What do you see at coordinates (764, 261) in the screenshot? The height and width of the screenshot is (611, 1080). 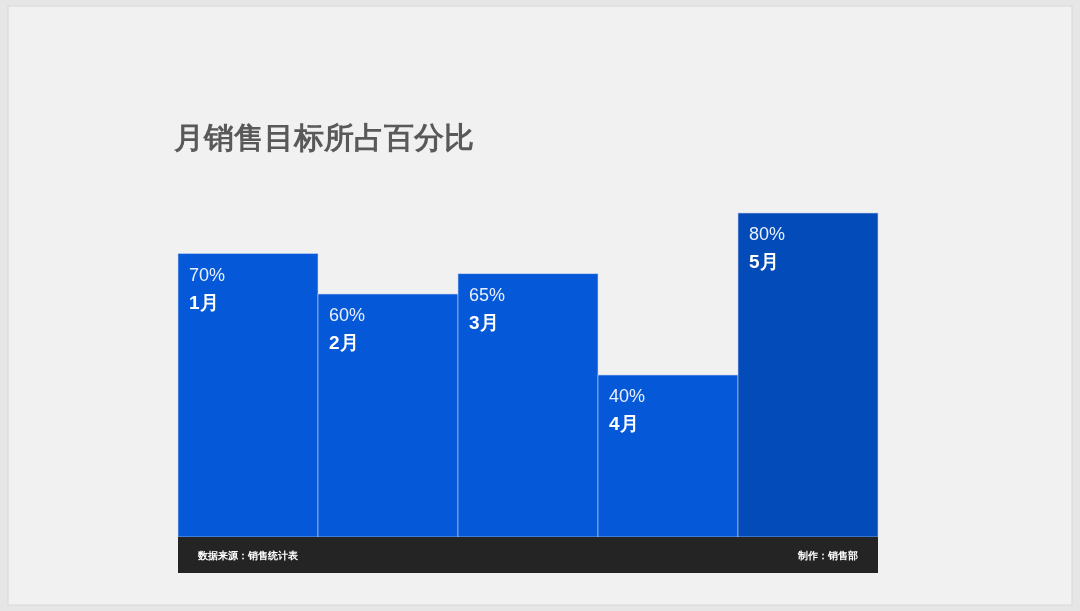 I see `x-tick-label: 5月` at bounding box center [764, 261].